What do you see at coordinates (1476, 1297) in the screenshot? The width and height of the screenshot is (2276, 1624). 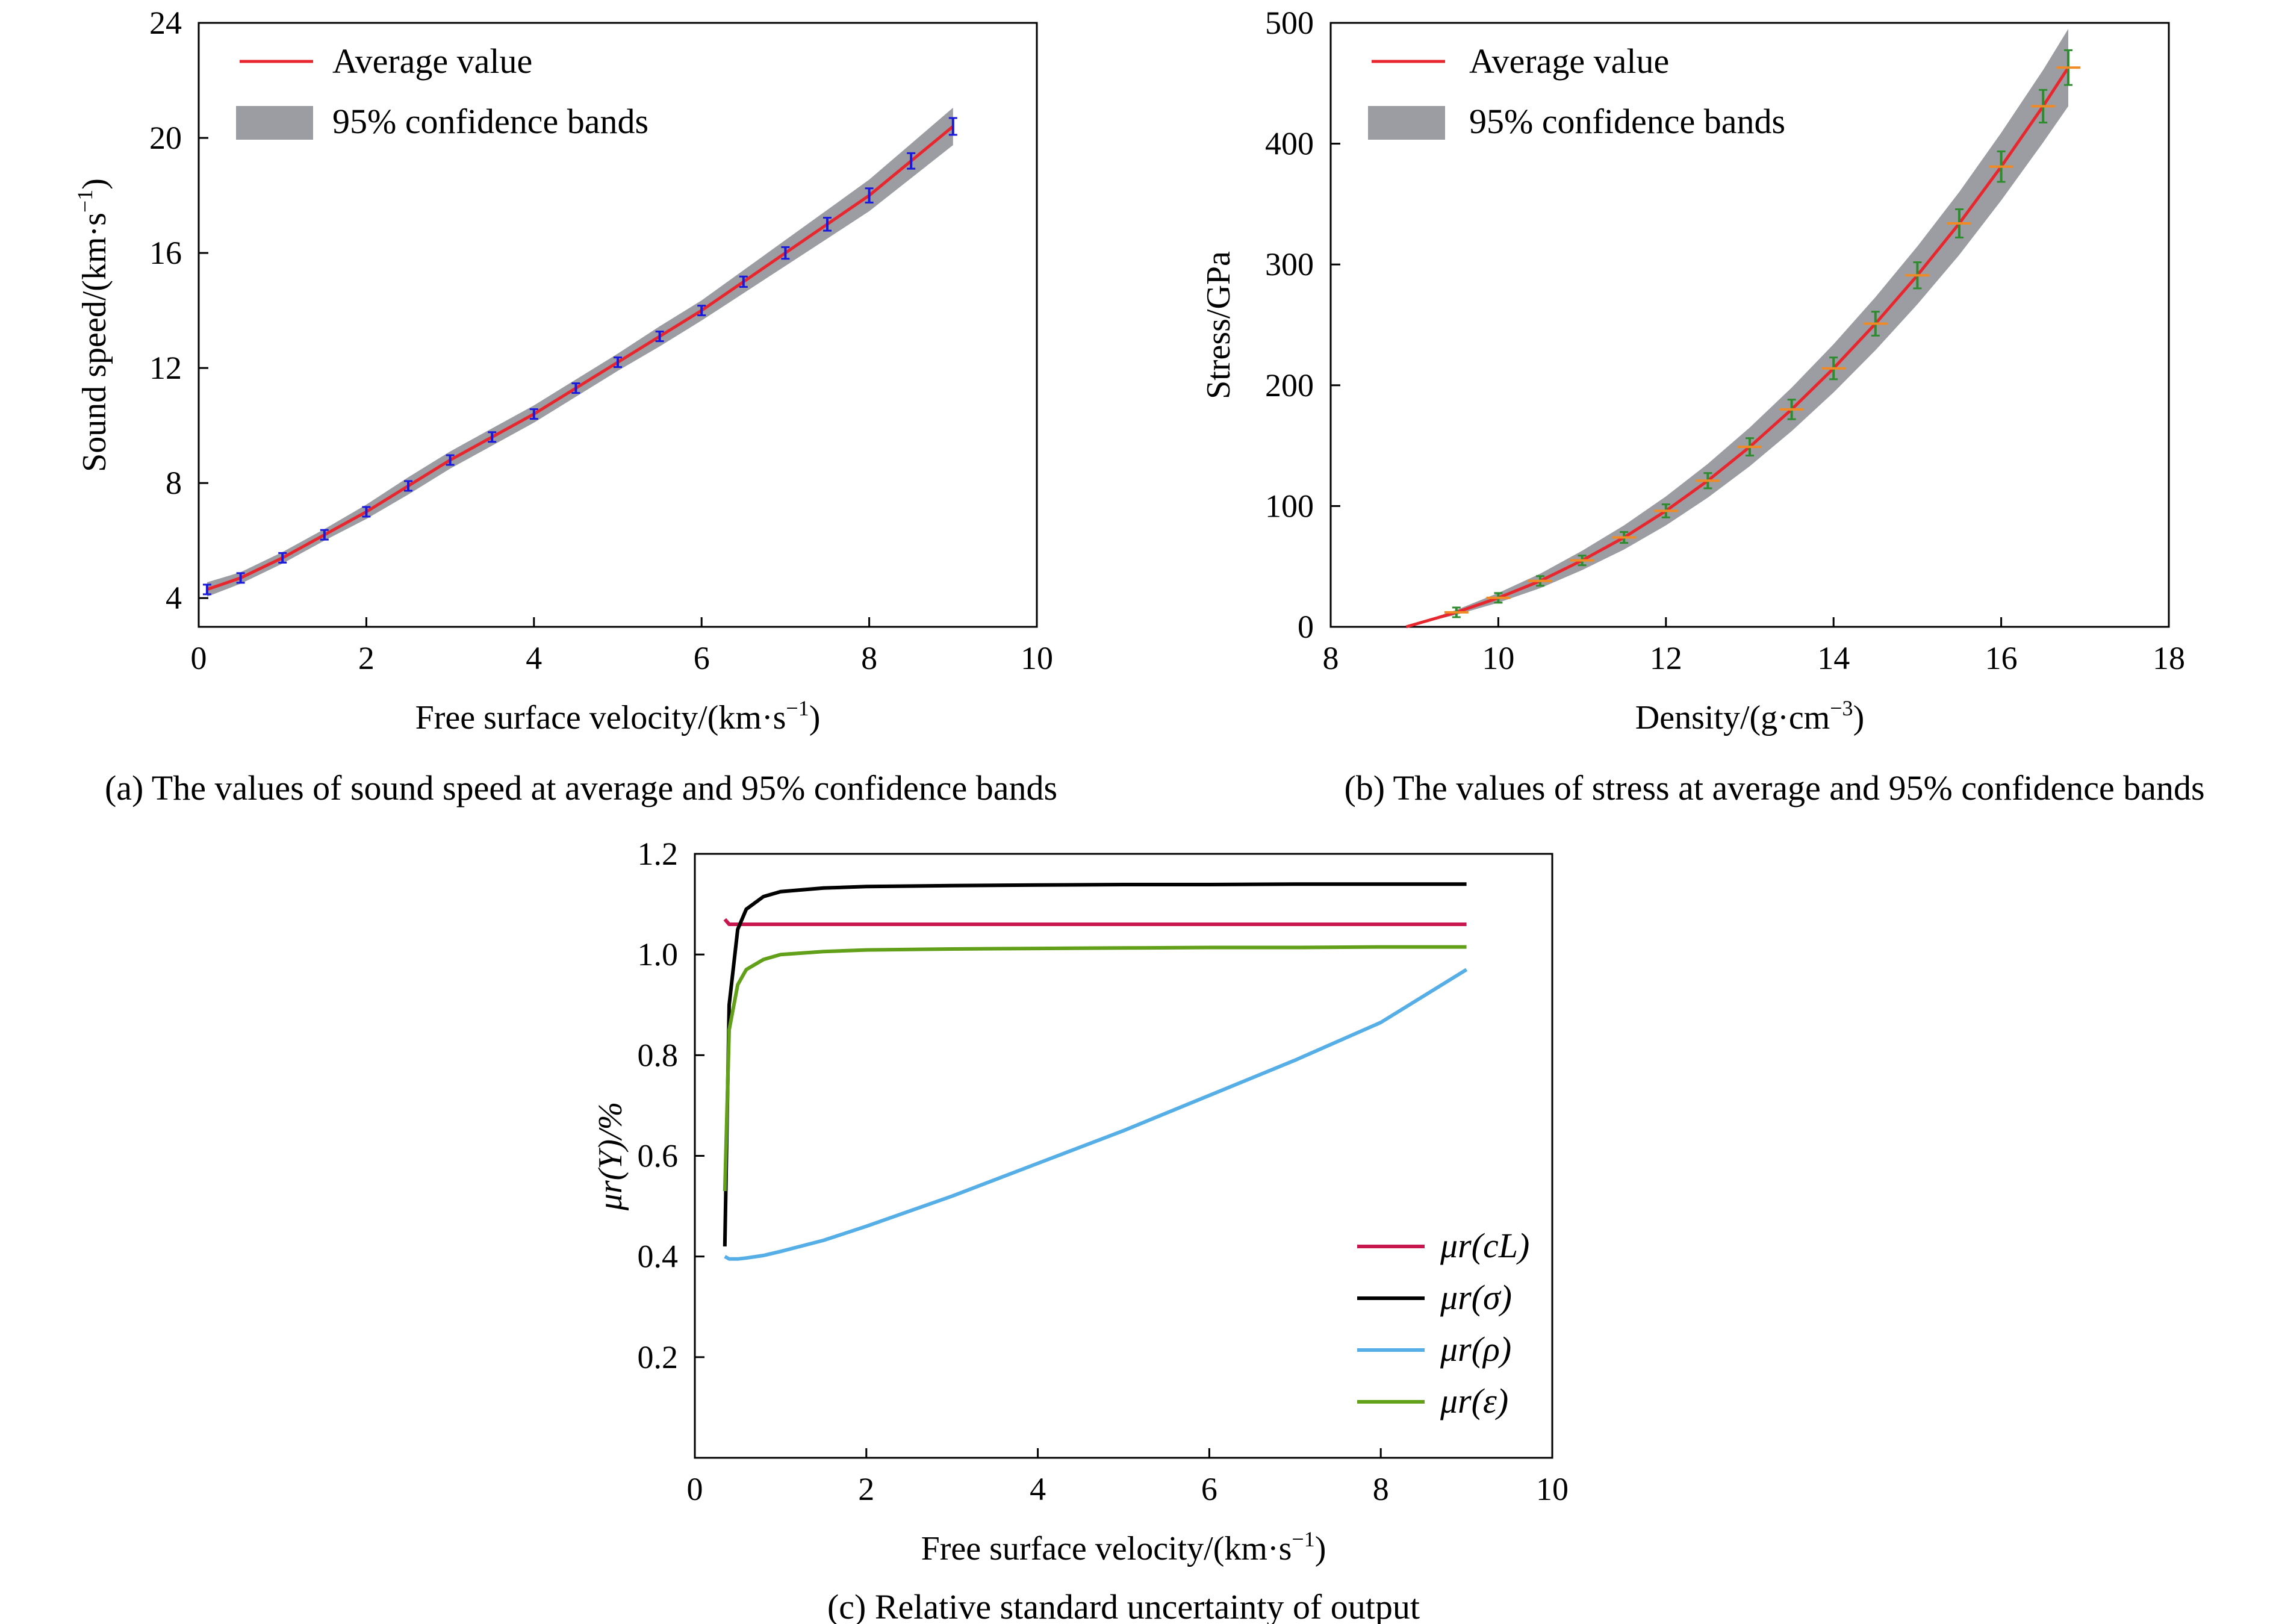 I see `legend-label-series-mu-sigma: μr(σ)` at bounding box center [1476, 1297].